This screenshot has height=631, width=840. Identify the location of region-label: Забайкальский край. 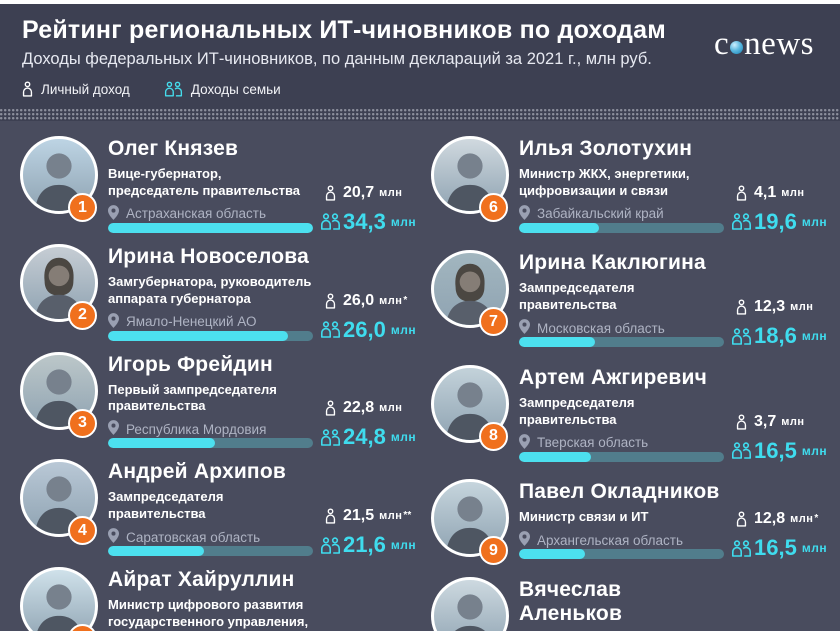
(600, 214).